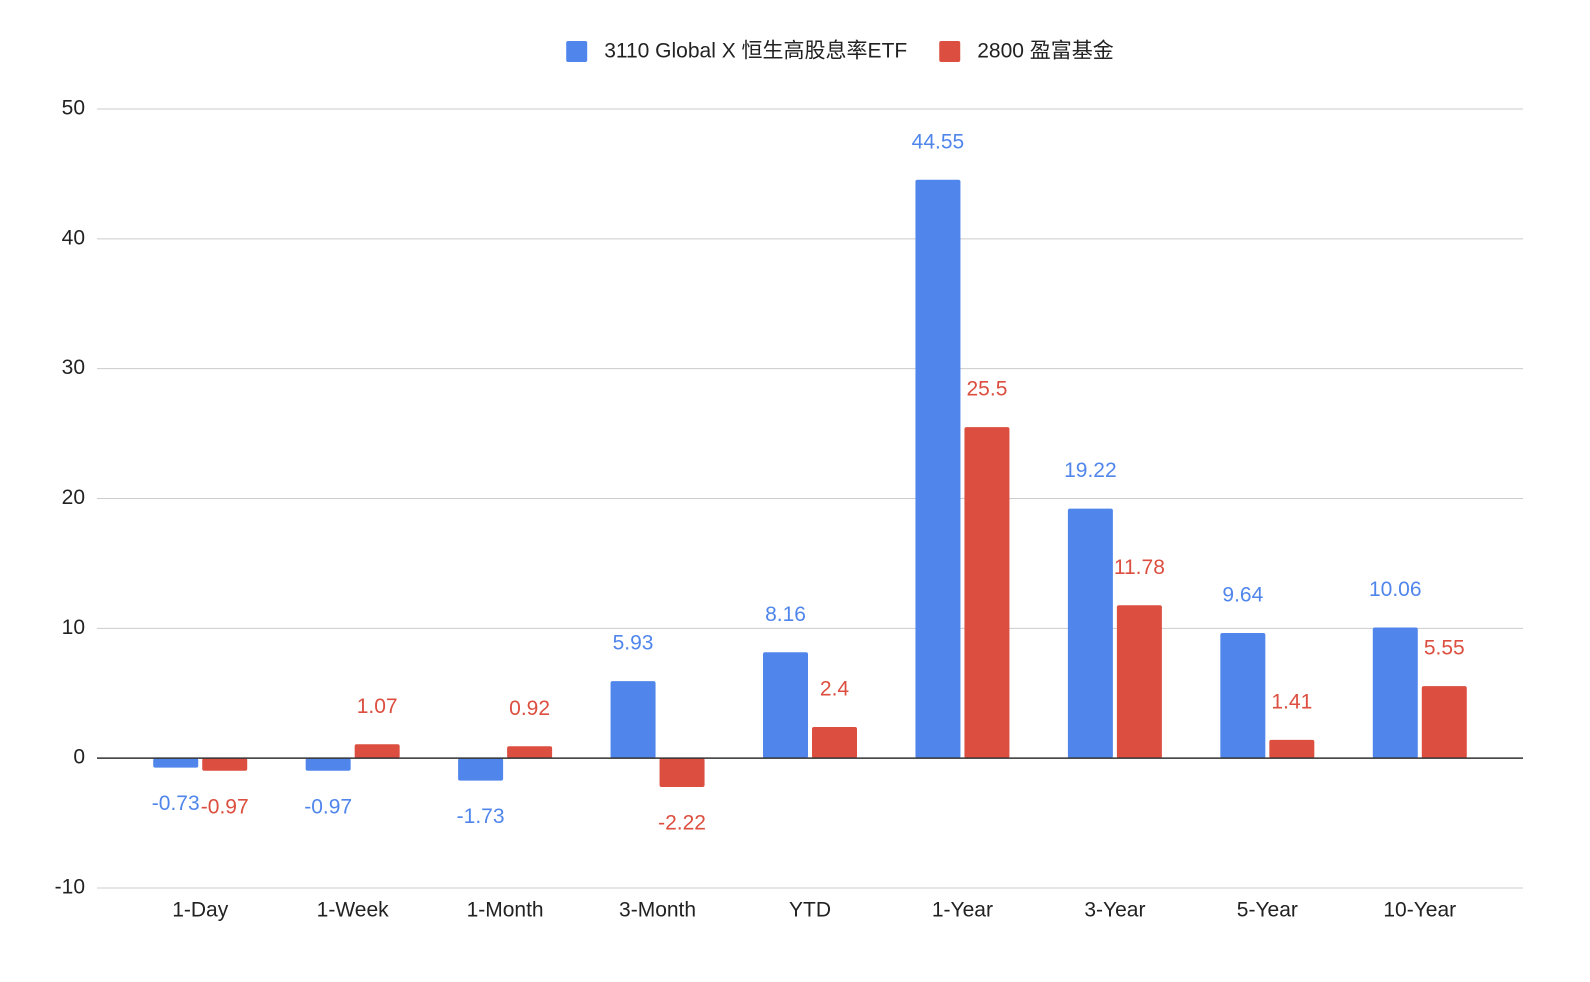 This screenshot has width=1590, height=982. I want to click on y-tick-label: 40, so click(73, 237).